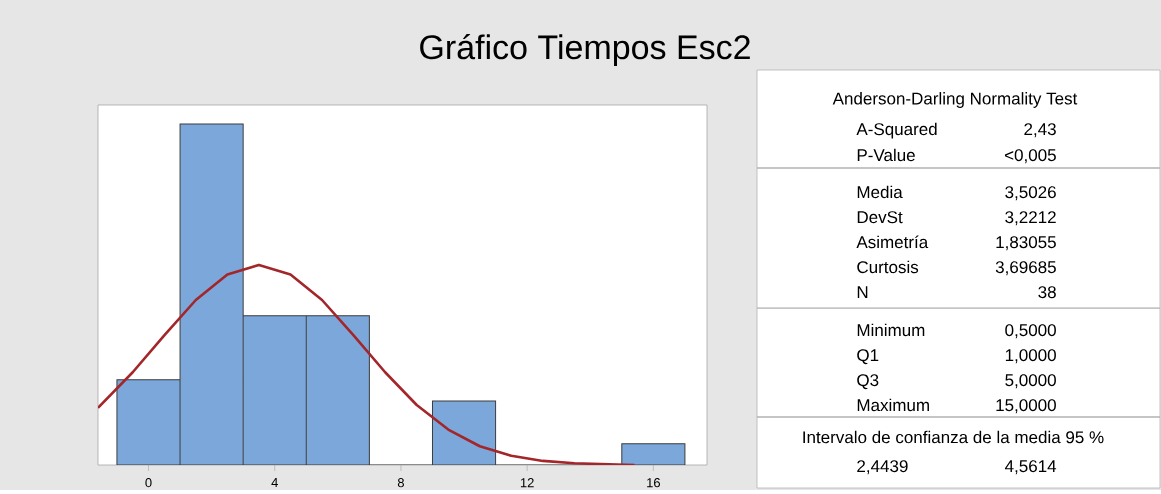  What do you see at coordinates (1025, 268) in the screenshot?
I see `text: 3,69685` at bounding box center [1025, 268].